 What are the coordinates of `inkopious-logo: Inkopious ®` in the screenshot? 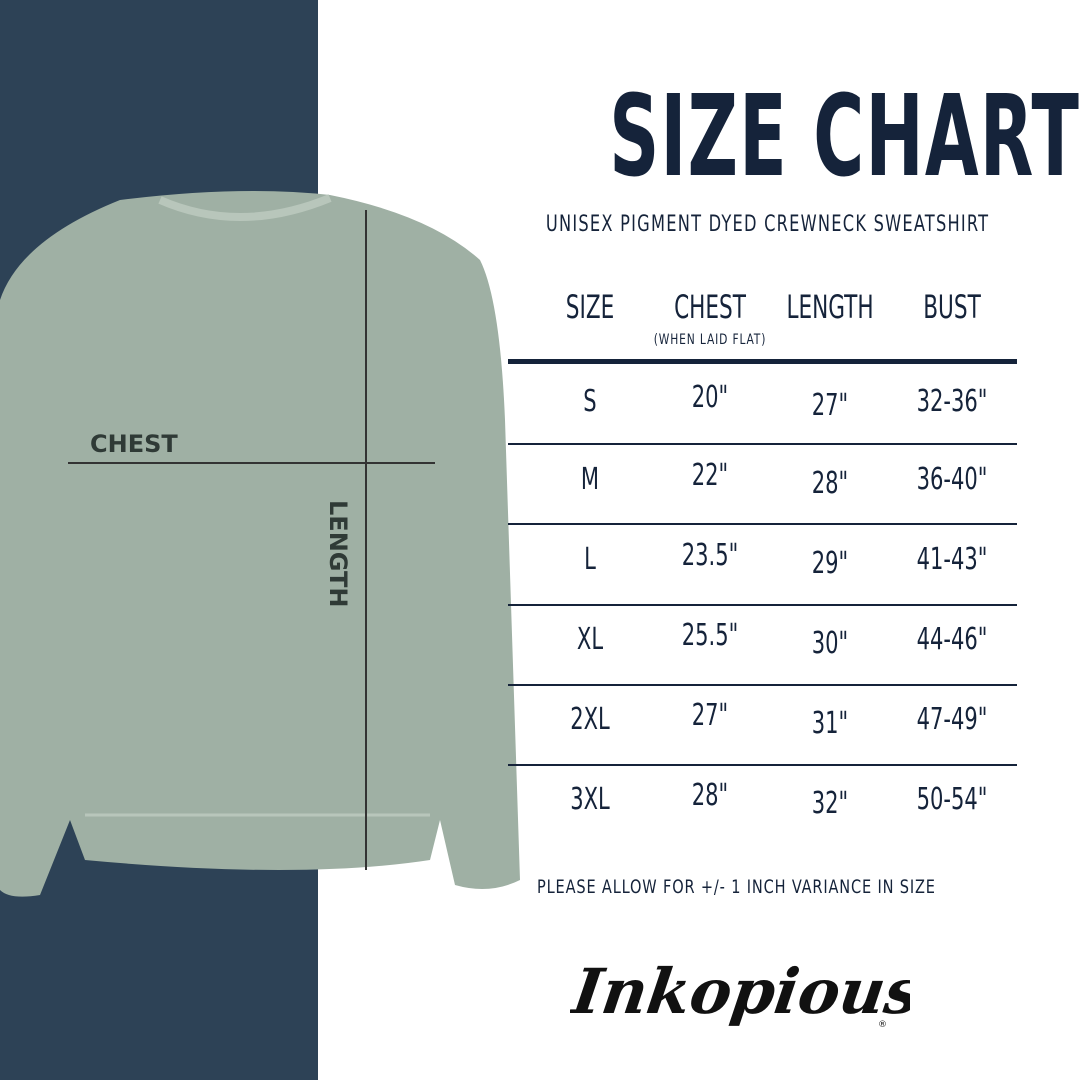 It's located at (740, 992).